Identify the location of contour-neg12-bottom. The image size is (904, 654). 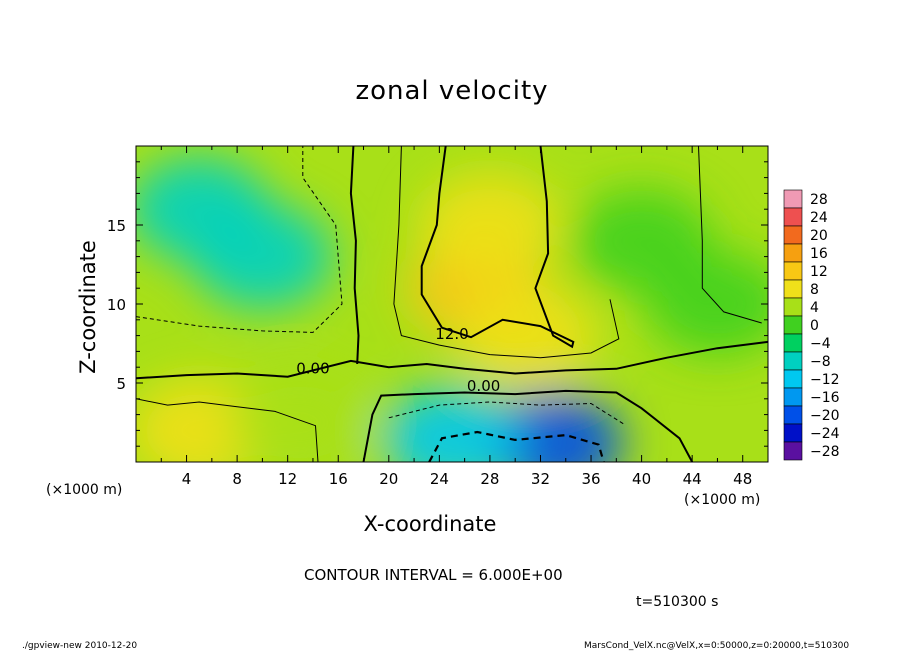
(516, 446).